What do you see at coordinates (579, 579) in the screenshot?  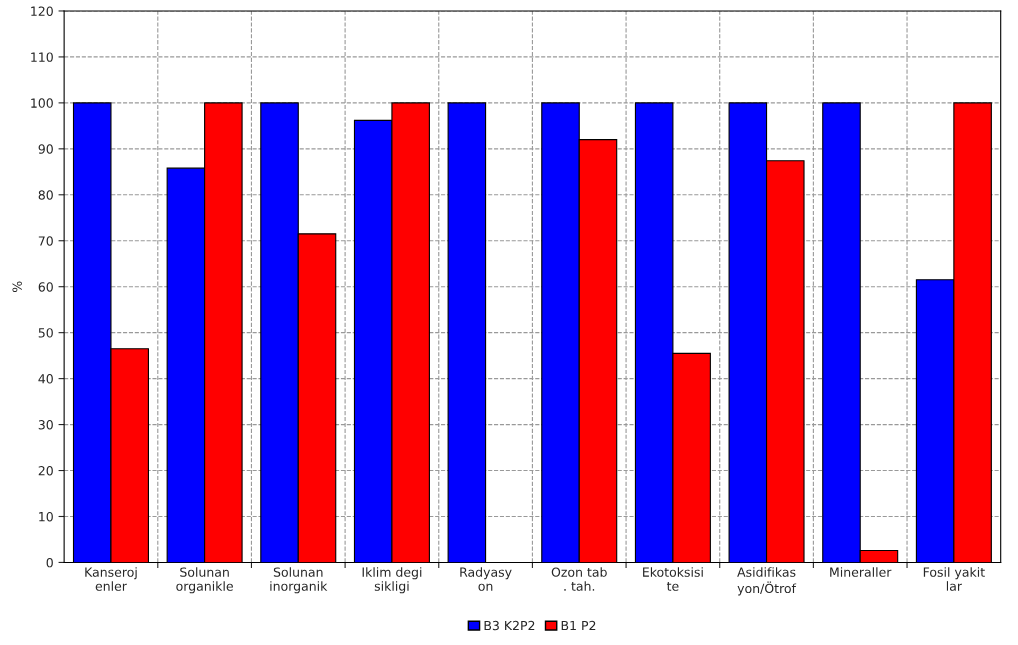 I see `x-tick-label: Ozon tab . tah.` at bounding box center [579, 579].